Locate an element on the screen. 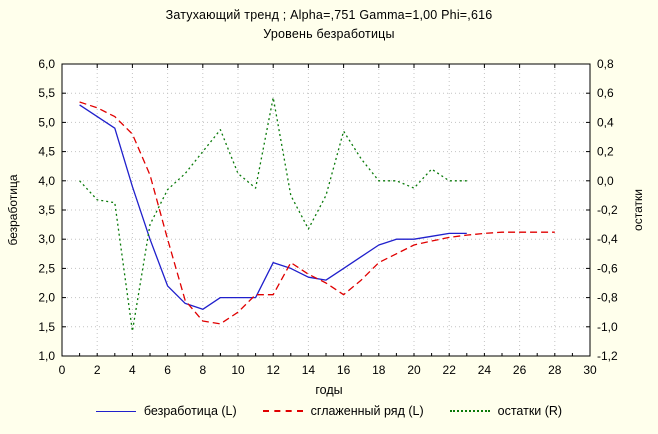  y-right-tick-label: -1,2 is located at coordinates (607, 356).